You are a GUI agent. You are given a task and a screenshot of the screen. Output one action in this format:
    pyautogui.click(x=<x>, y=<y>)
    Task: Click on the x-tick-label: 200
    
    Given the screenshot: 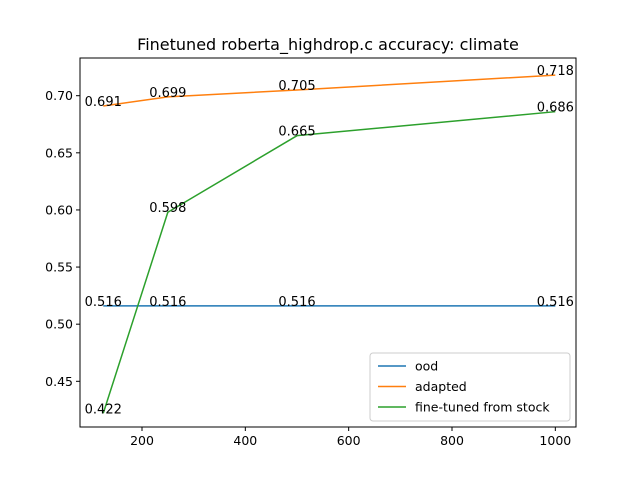 What is the action you would take?
    pyautogui.click(x=142, y=440)
    